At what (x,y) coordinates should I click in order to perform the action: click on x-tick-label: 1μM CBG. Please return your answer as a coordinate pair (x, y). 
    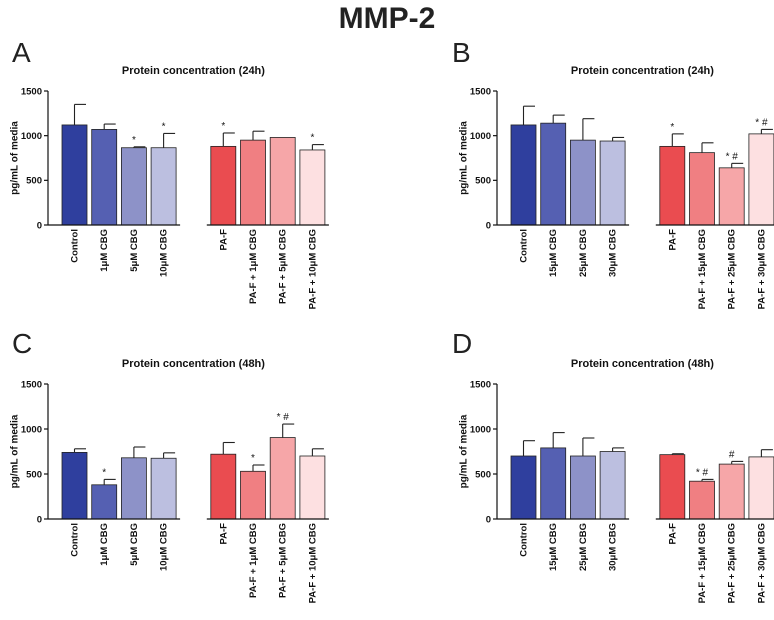
    Looking at the image, I should click on (104, 250).